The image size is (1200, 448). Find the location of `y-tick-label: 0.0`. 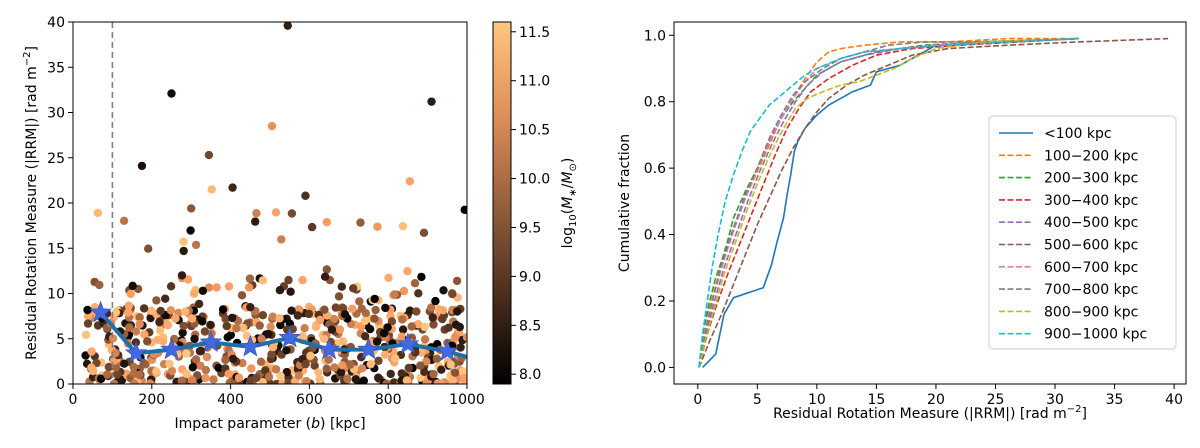

y-tick-label: 0.0 is located at coordinates (655, 368).